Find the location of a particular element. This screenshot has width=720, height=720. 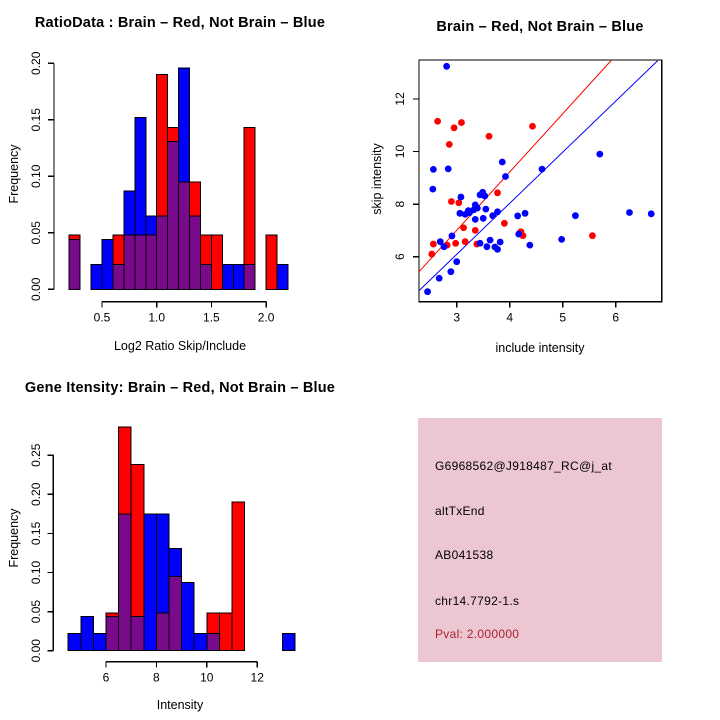

x-tick-label: 4 is located at coordinates (509, 318).